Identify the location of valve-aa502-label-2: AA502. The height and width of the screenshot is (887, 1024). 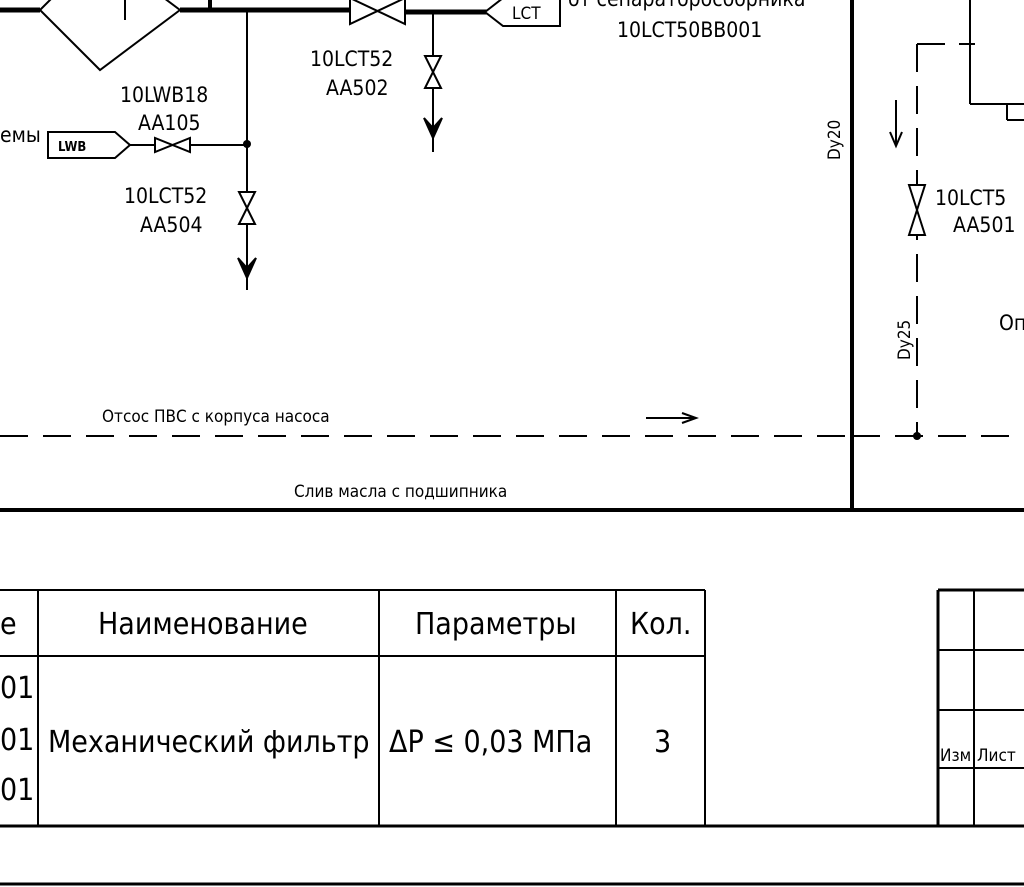
(357, 88).